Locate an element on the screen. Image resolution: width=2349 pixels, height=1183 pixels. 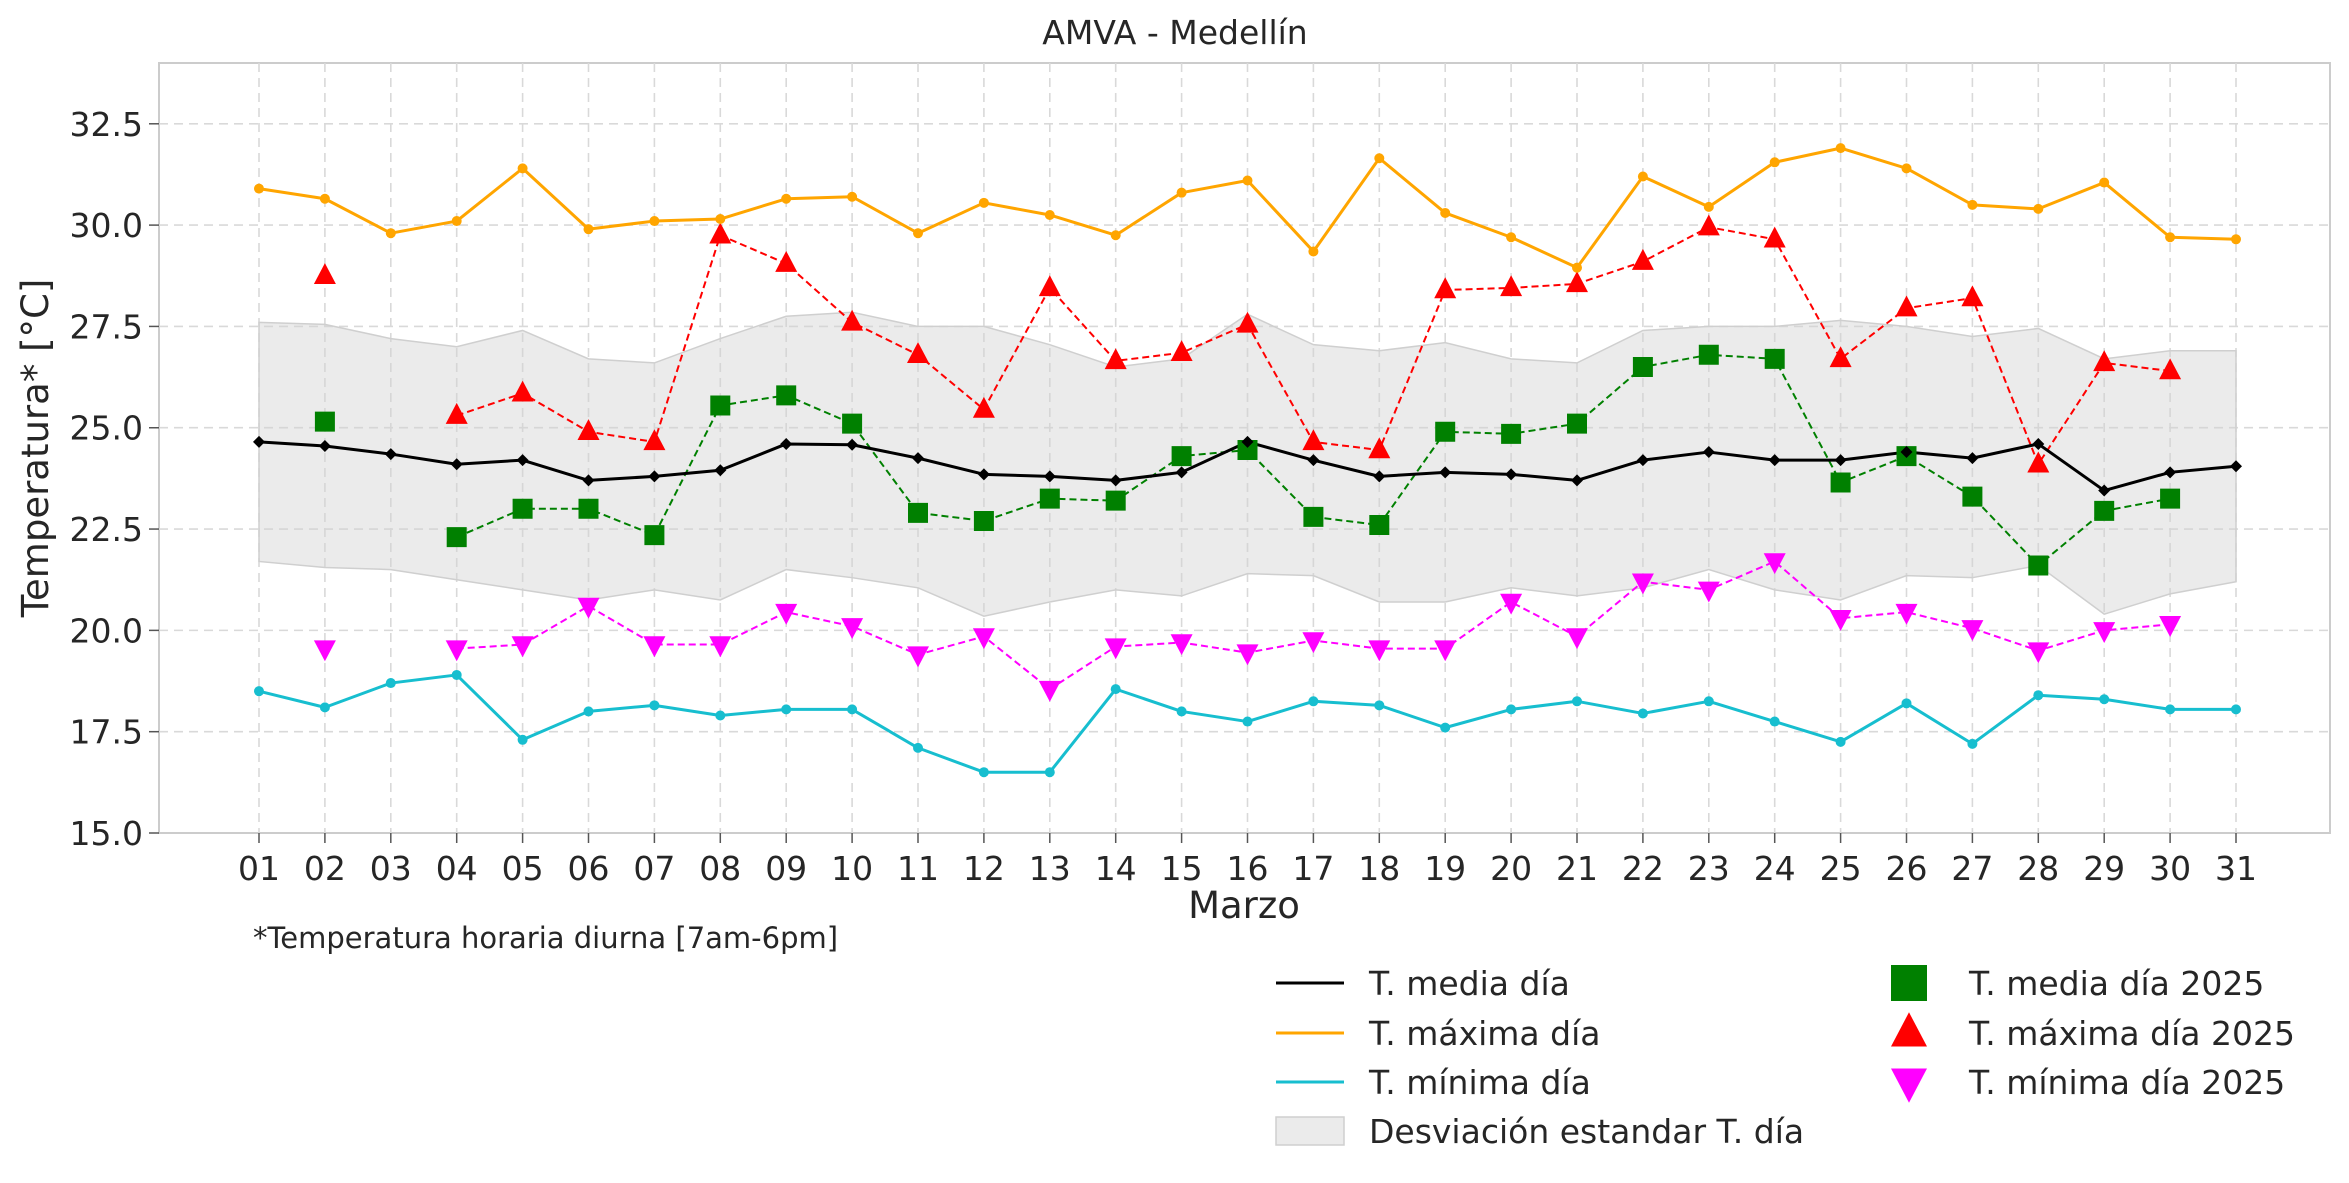
x-tick-label: 09 is located at coordinates (786, 868).